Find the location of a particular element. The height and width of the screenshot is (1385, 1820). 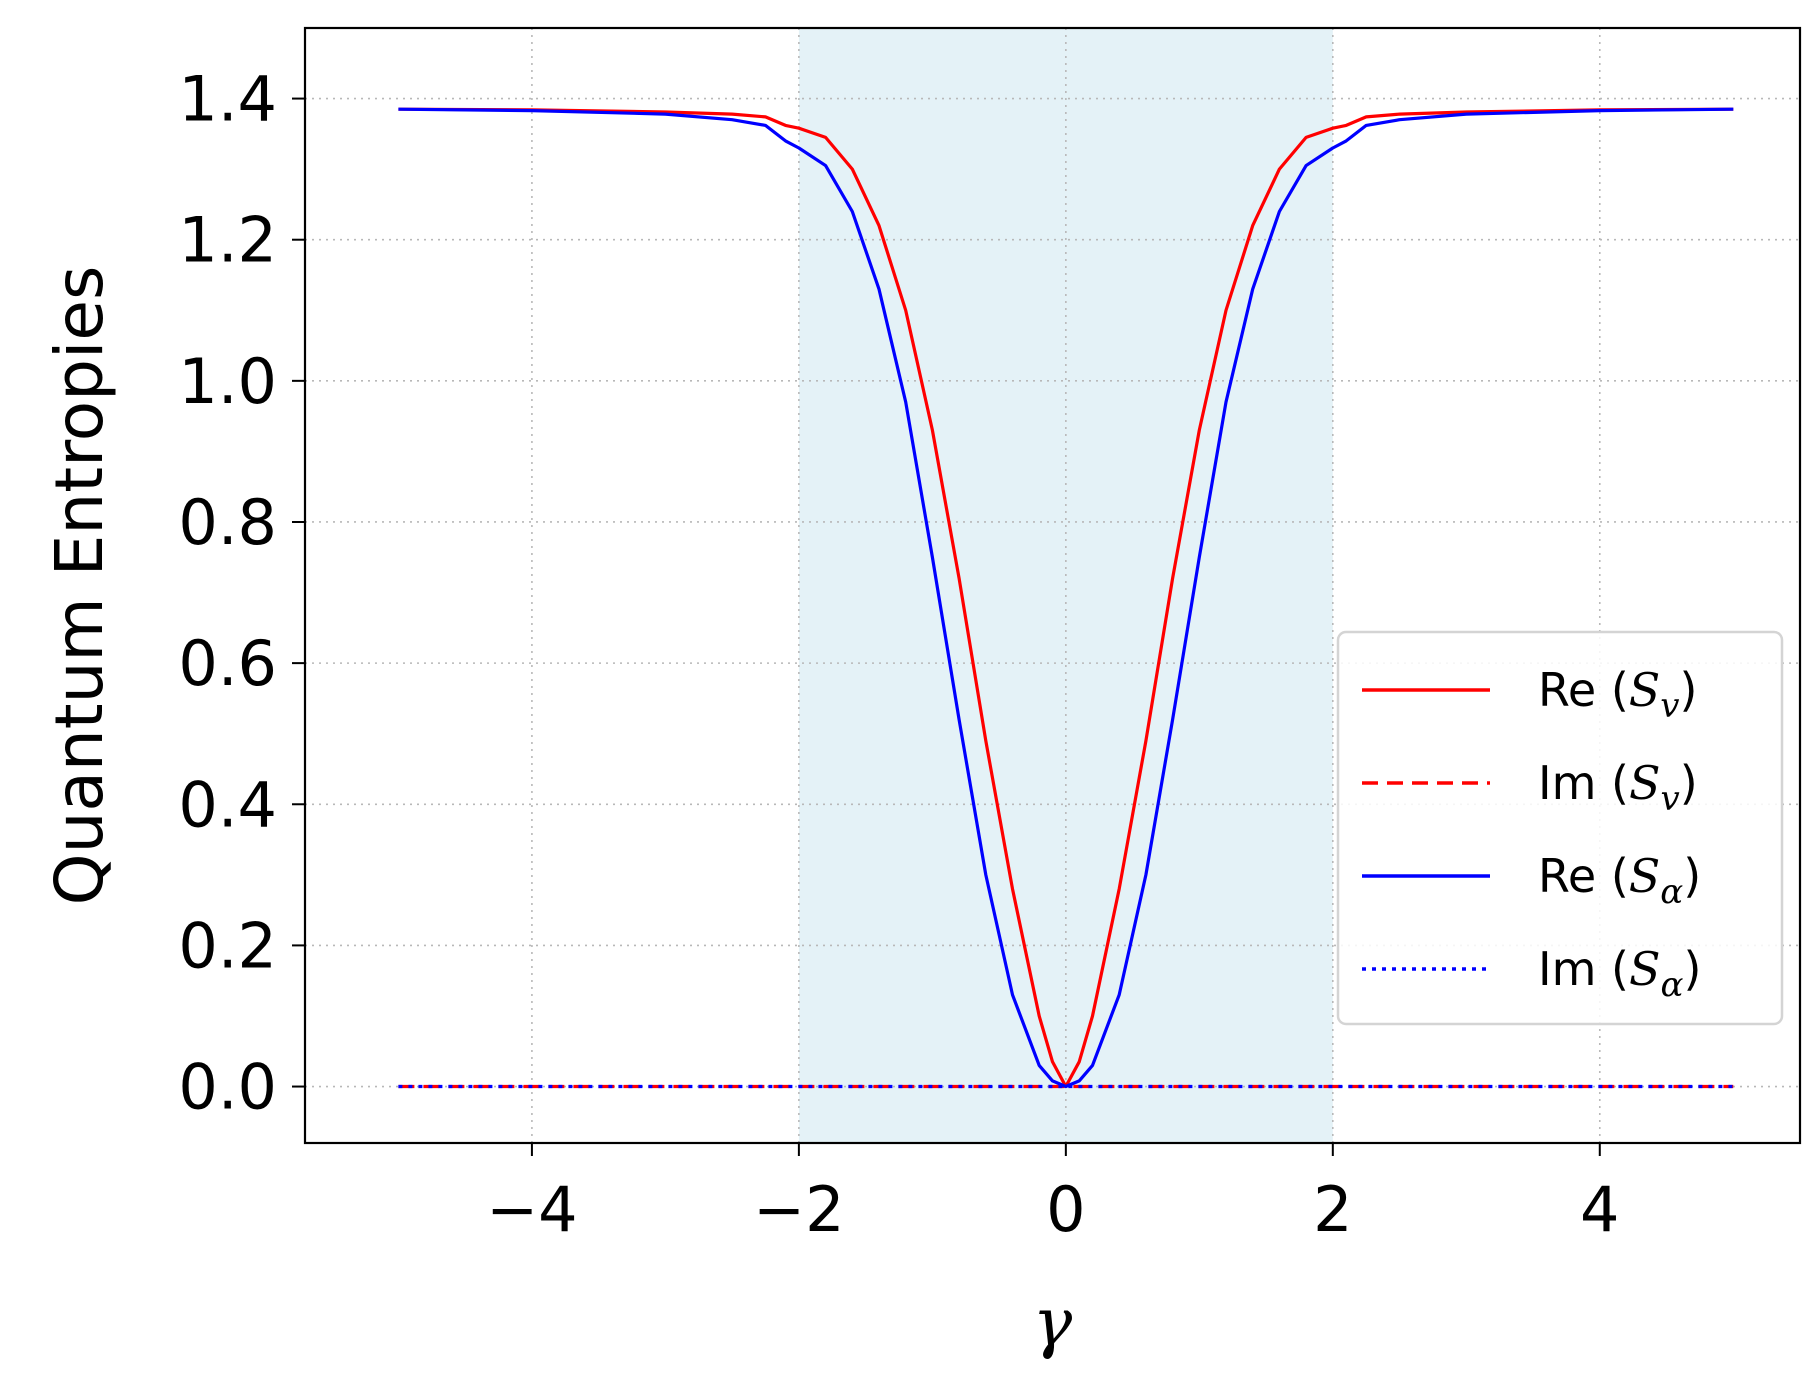

x-axis-label: γ is located at coordinates (1053, 1322).